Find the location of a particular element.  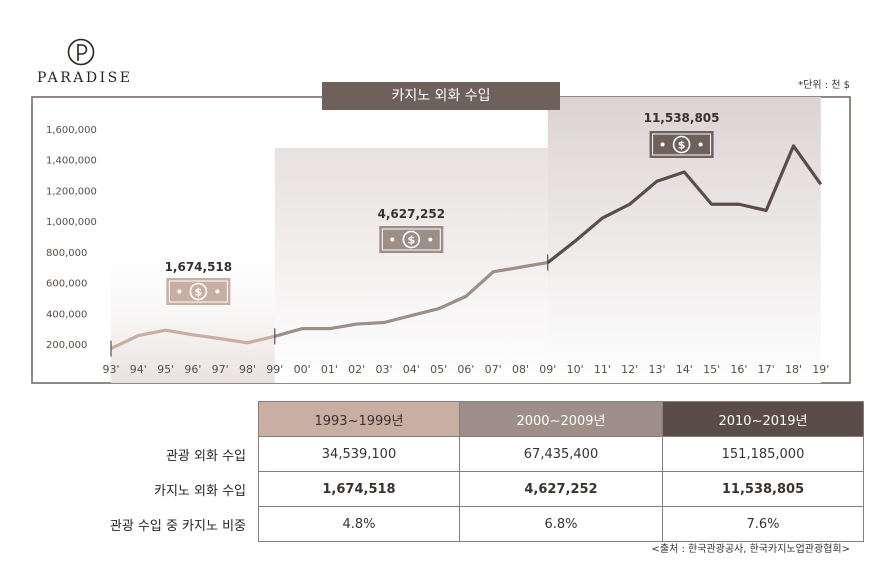

period-band is located at coordinates (411, 265).